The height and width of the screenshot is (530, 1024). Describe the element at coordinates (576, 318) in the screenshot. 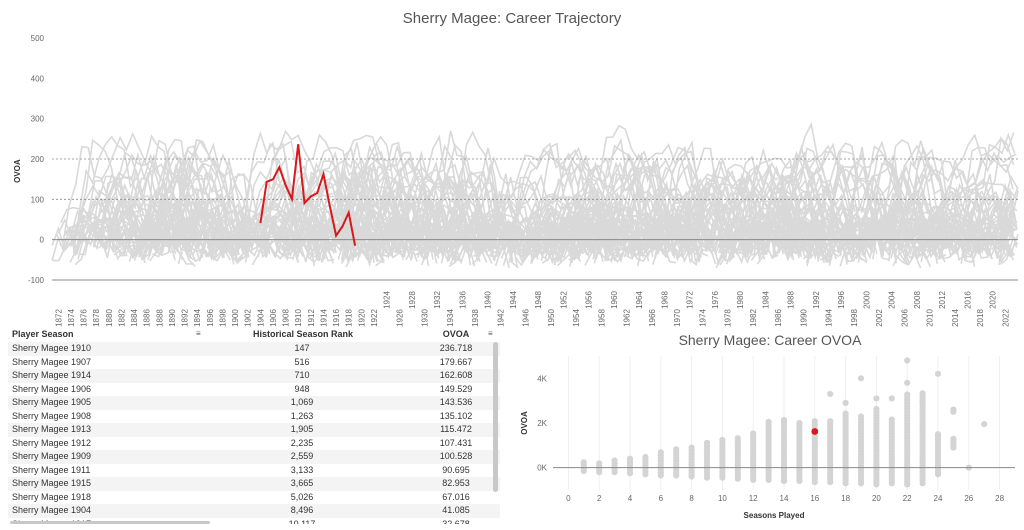

I see `x-tick-label: 1954` at that location.